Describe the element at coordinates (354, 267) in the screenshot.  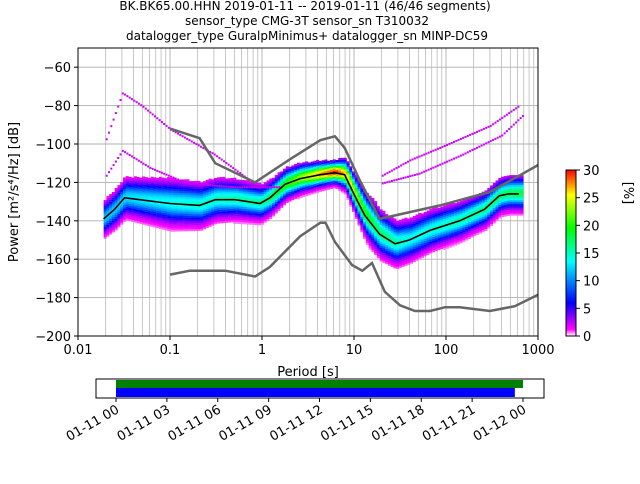
I see `nlnm-line` at that location.